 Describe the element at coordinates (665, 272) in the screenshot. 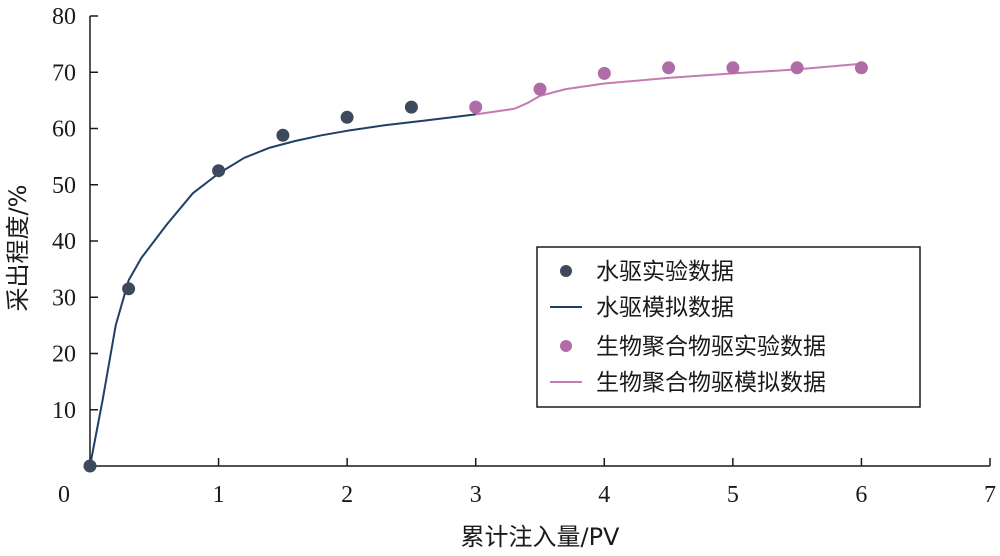

I see `legend-label-water-experiment: 水驱实验数据` at that location.